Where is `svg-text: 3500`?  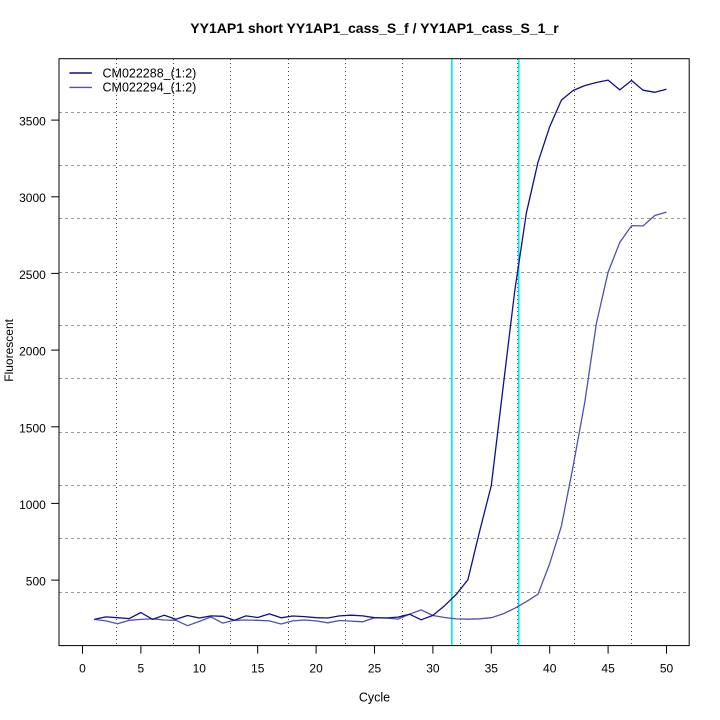 svg-text: 3500 is located at coordinates (32, 122).